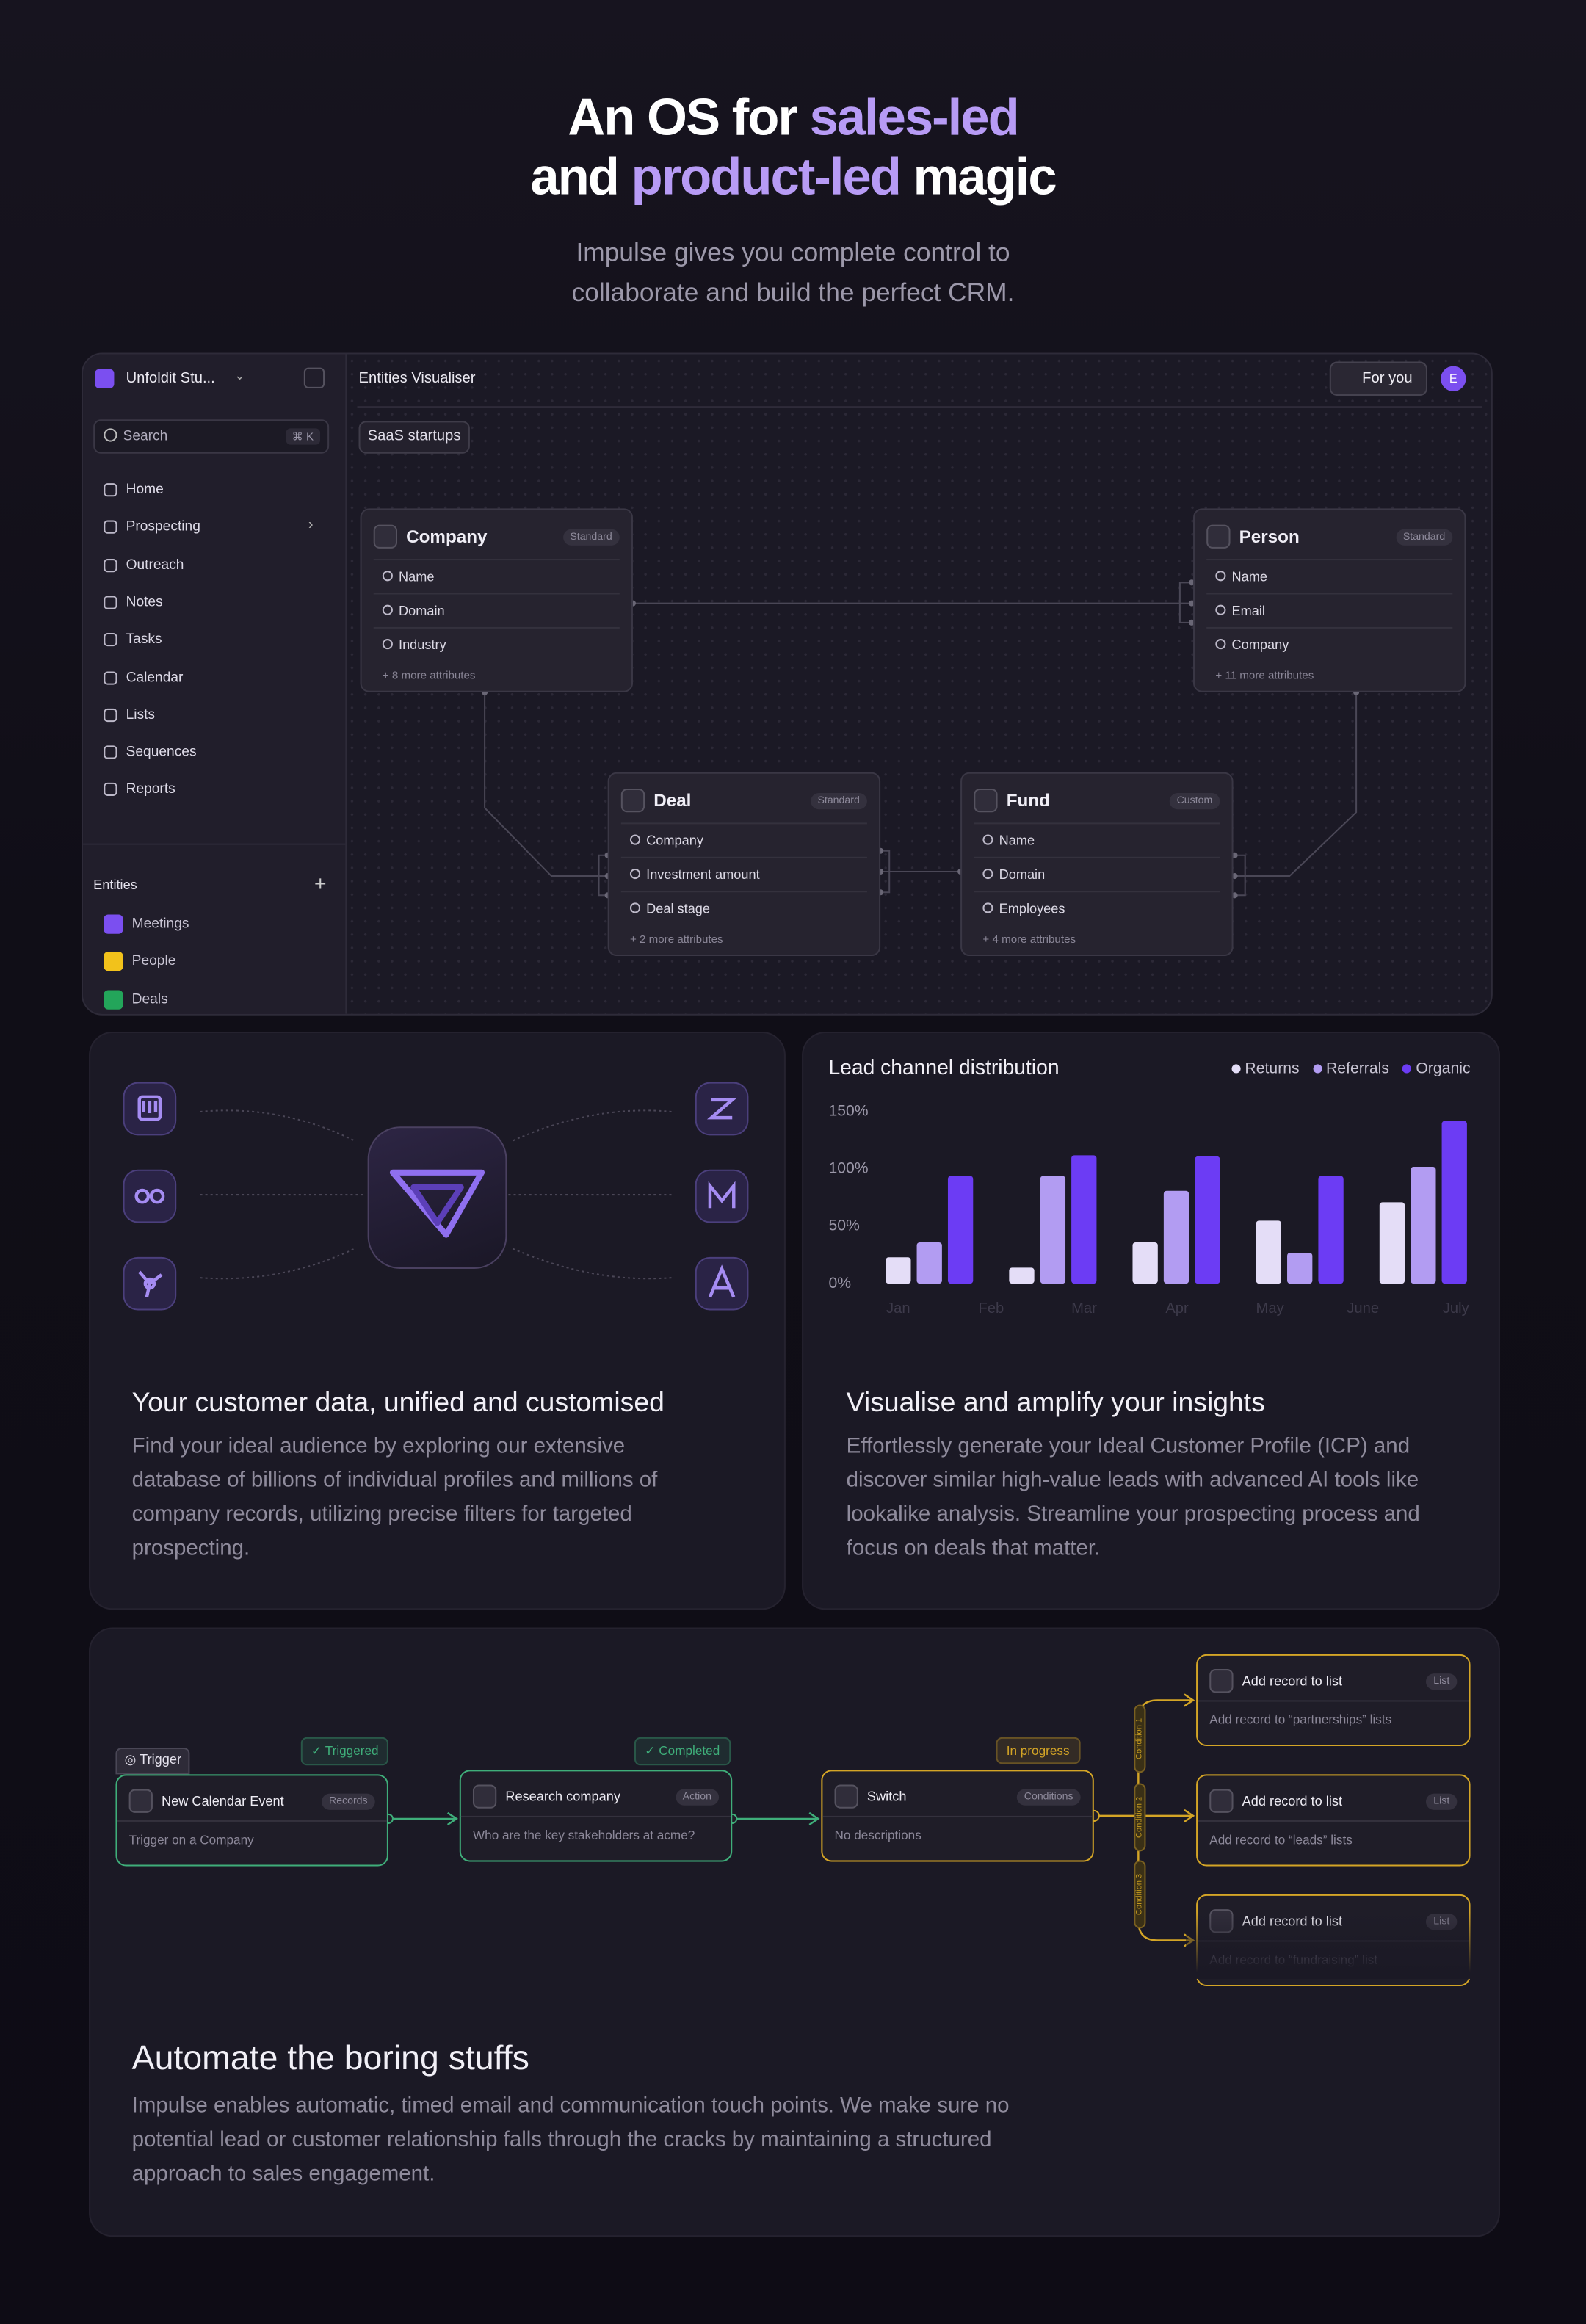 The height and width of the screenshot is (2324, 1586). What do you see at coordinates (1333, 1945) in the screenshot?
I see `fade-overlay` at bounding box center [1333, 1945].